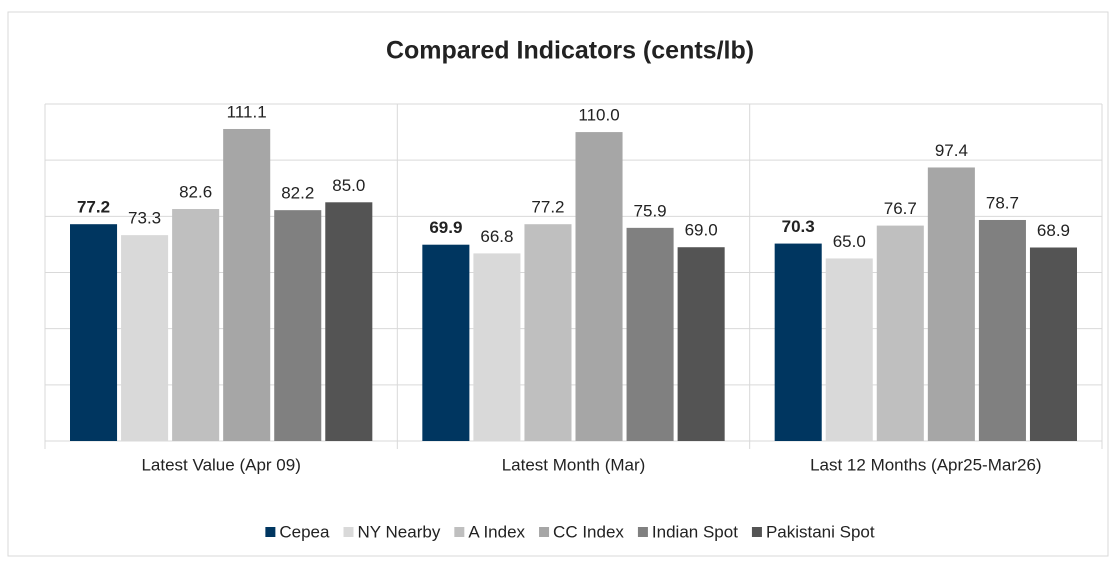 The height and width of the screenshot is (561, 1116). I want to click on data-label: 65.0, so click(849, 241).